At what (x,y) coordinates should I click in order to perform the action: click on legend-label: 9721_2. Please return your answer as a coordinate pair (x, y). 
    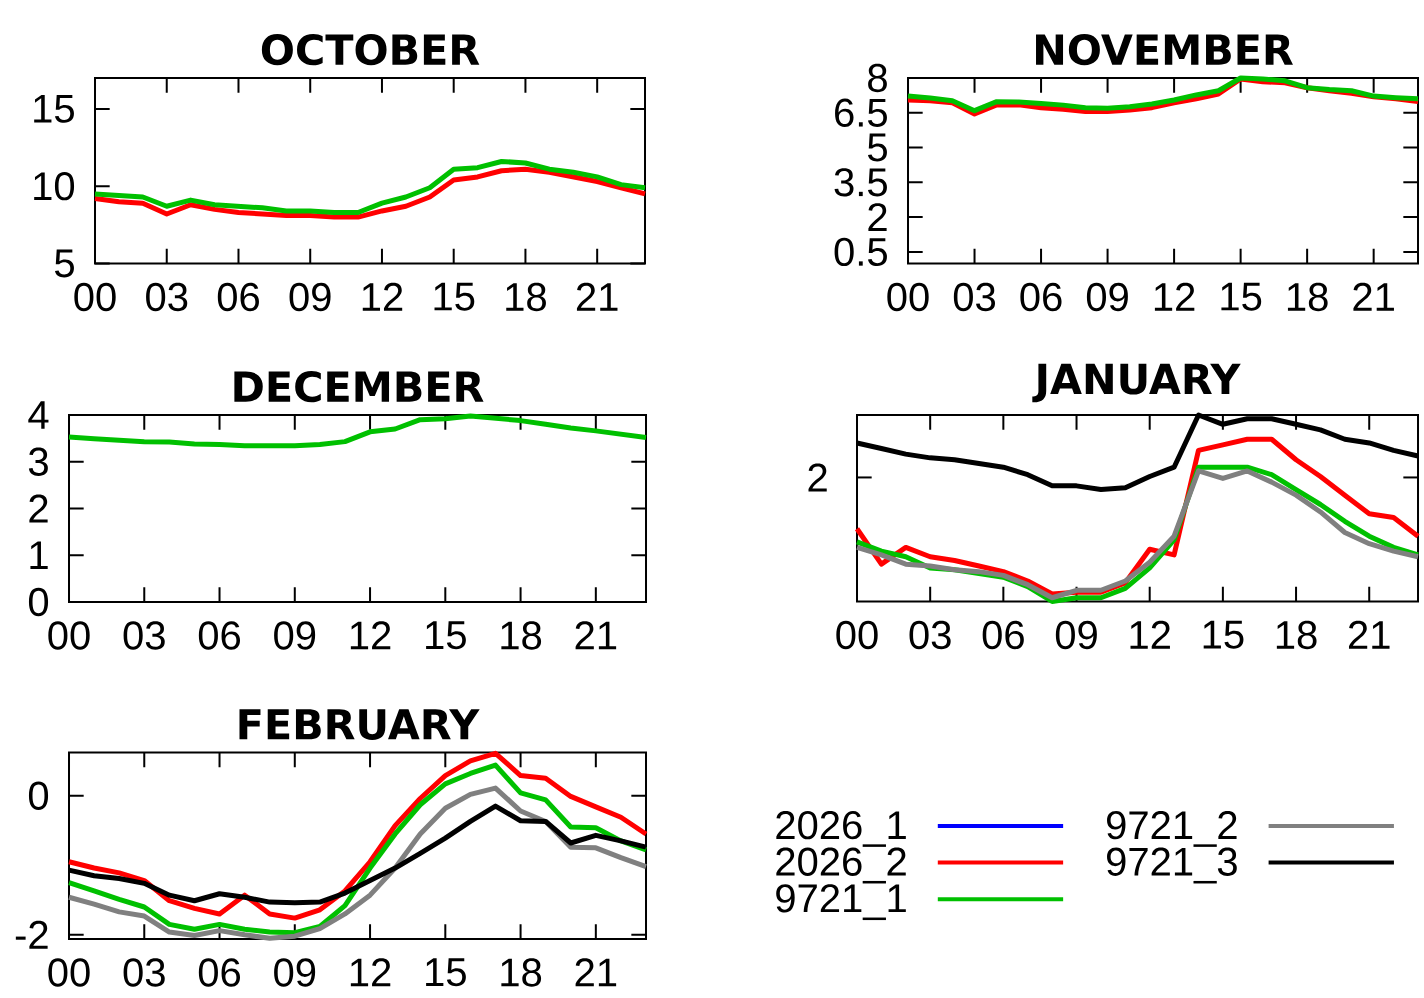
    Looking at the image, I should click on (1172, 828).